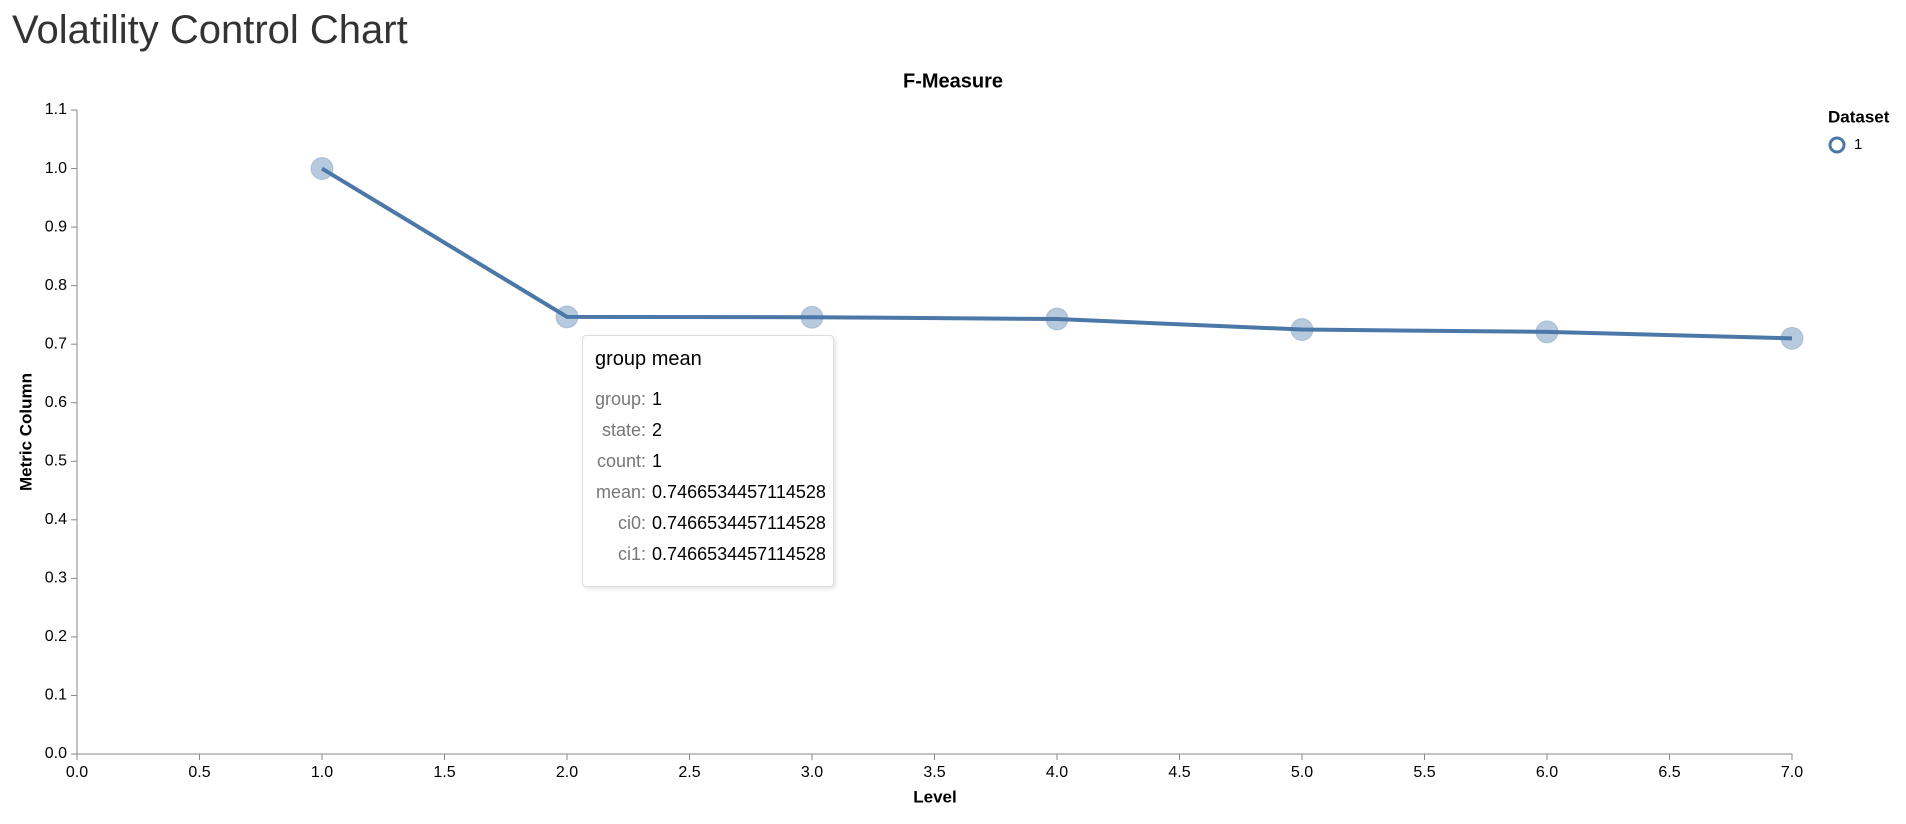 This screenshot has width=1906, height=824. What do you see at coordinates (56, 578) in the screenshot?
I see `y-tick-label: 0.3` at bounding box center [56, 578].